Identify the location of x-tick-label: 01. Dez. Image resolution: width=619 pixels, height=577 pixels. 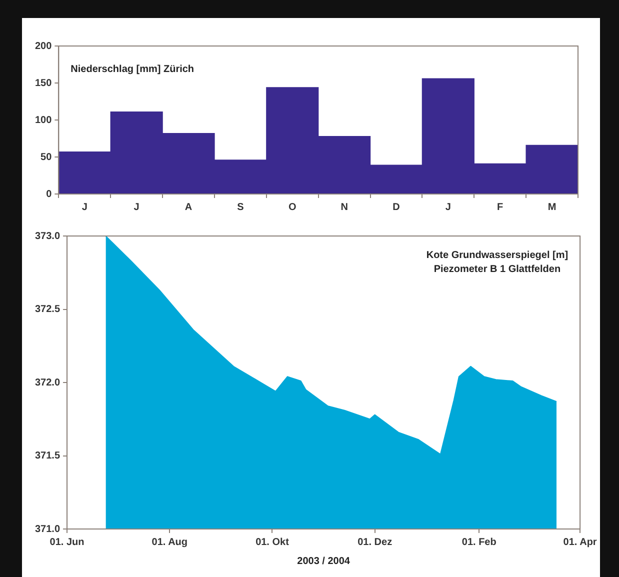
(375, 542).